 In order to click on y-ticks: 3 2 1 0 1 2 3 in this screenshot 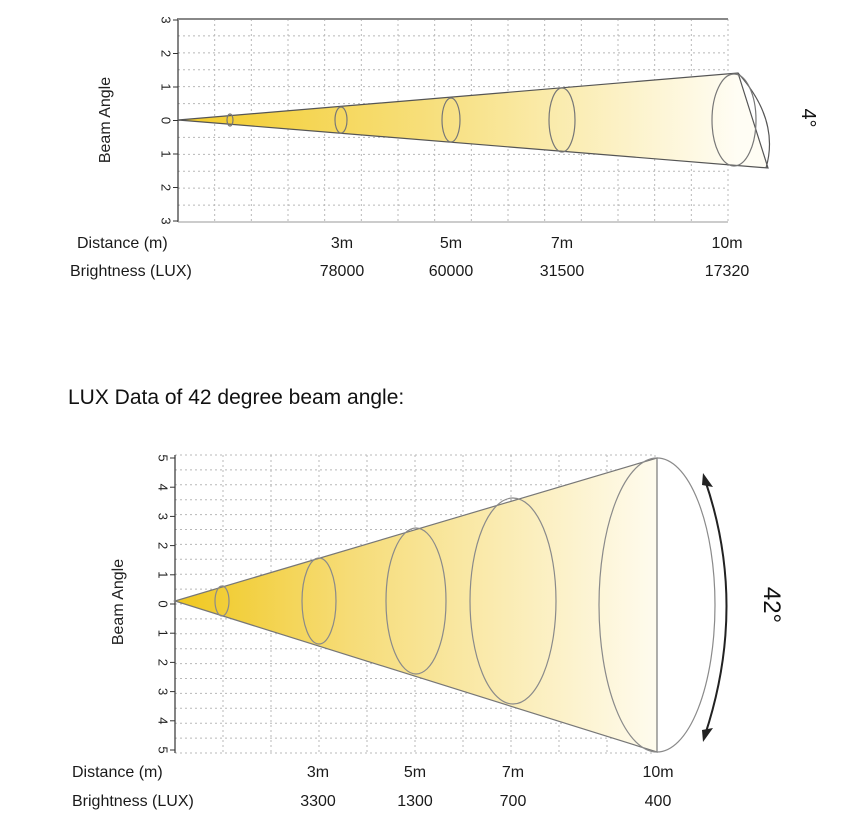, I will do `click(168, 120)`.